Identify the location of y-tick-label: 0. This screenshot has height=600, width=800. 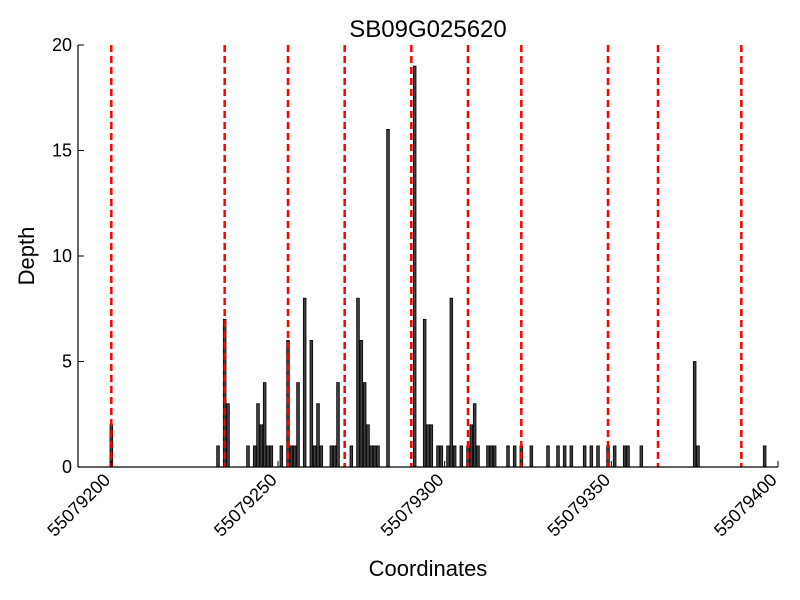
(67, 467).